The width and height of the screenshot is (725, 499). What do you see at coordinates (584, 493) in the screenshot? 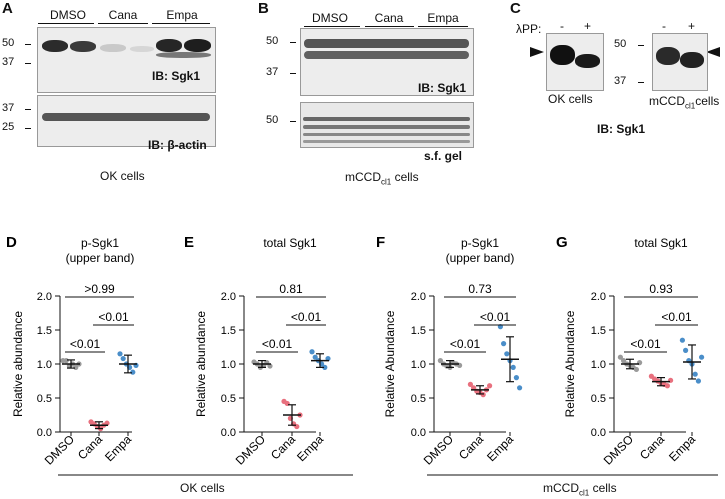
I see `group-sub: cl1` at bounding box center [584, 493].